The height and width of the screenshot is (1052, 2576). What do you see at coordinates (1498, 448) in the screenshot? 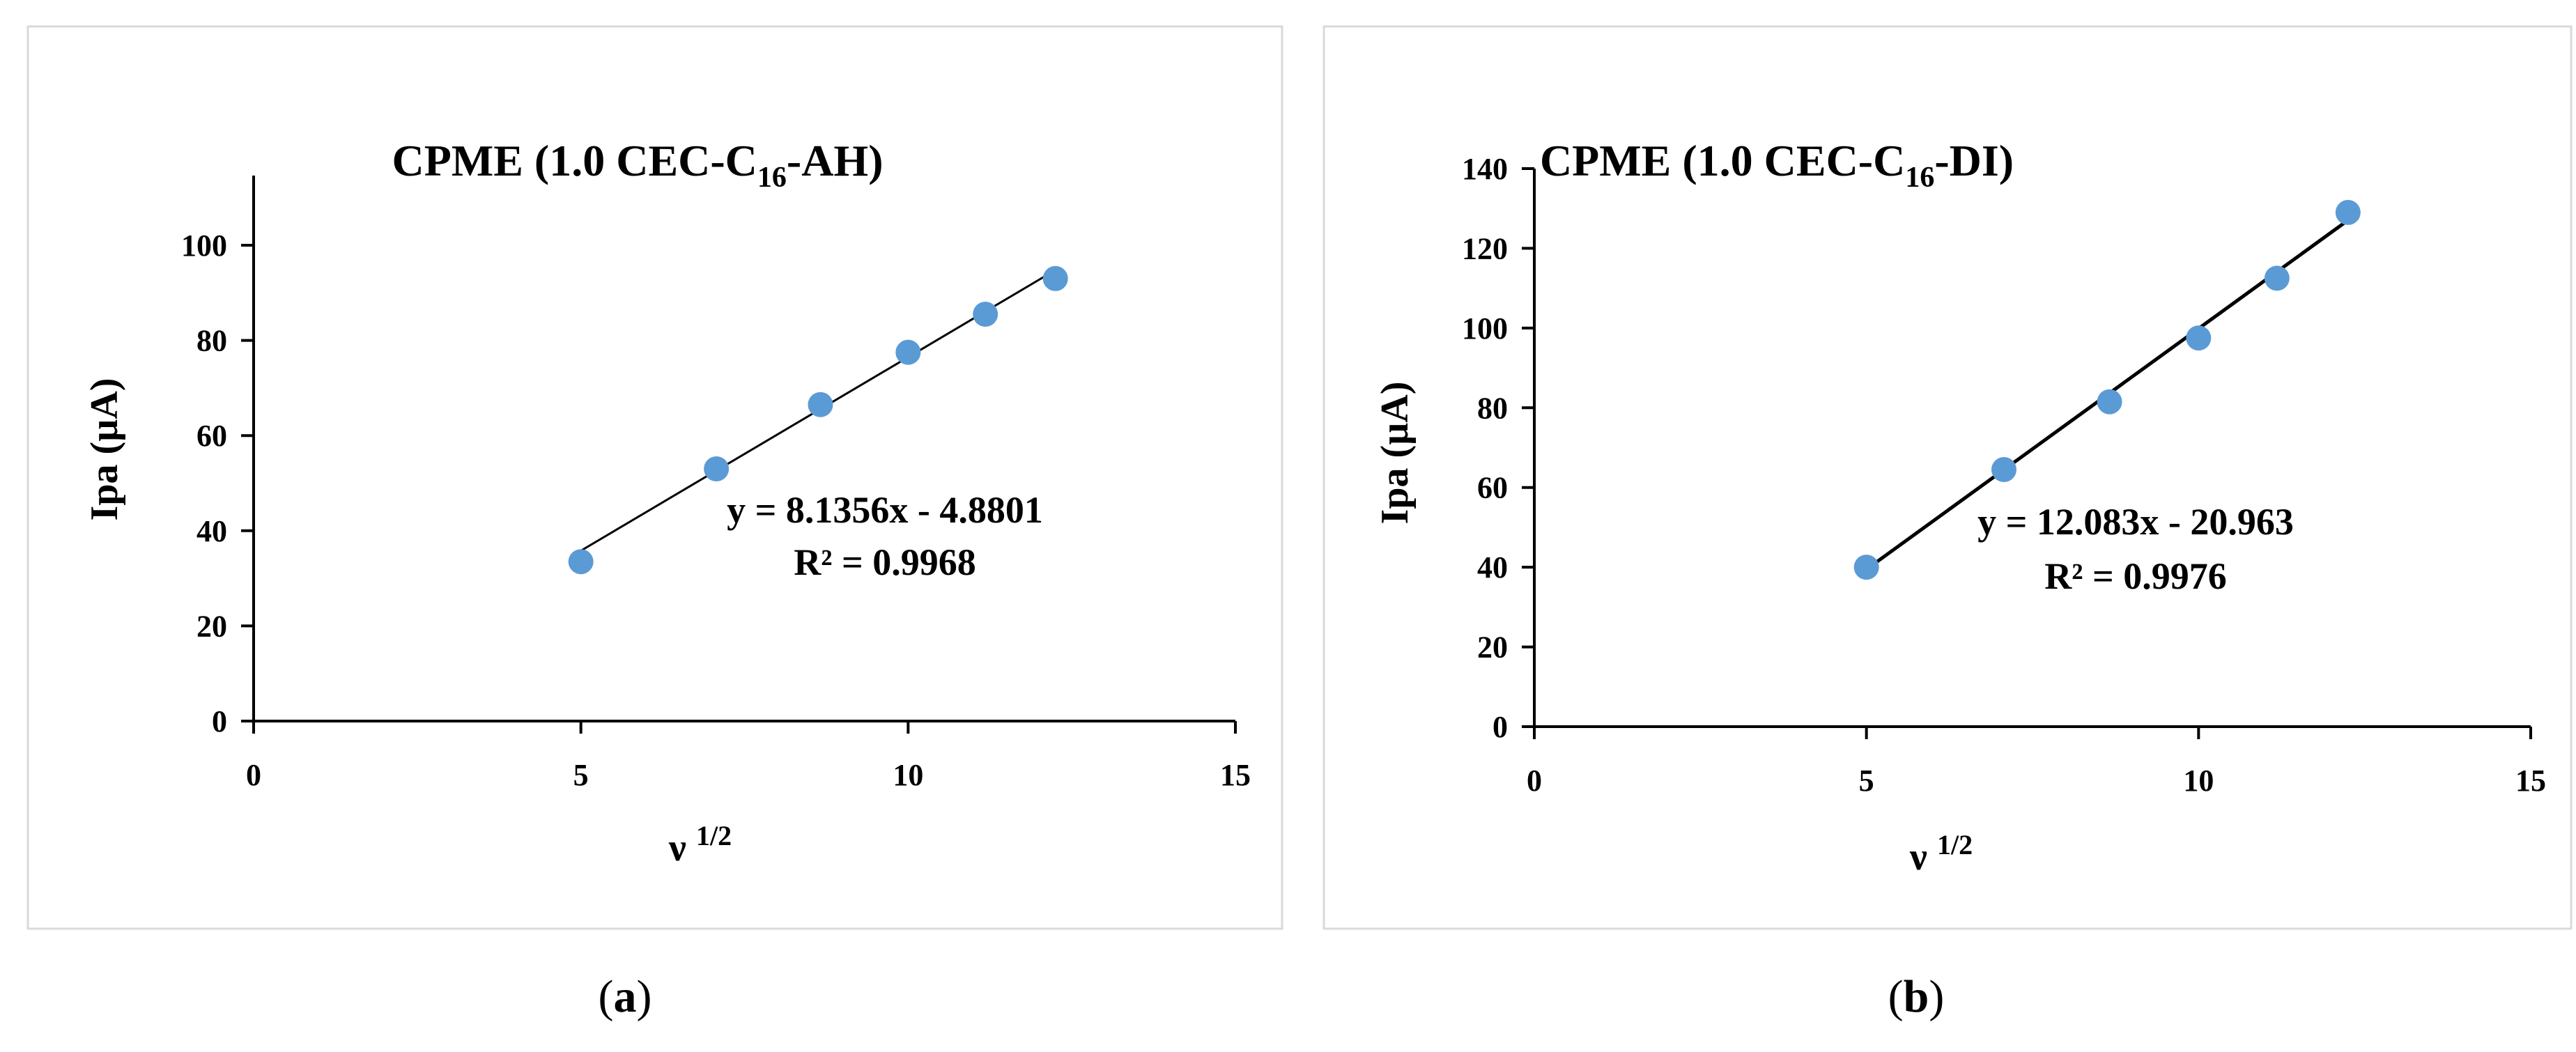
I see `chart-b-y-ticks: 0 20 40 60 80 100 120 140` at bounding box center [1498, 448].